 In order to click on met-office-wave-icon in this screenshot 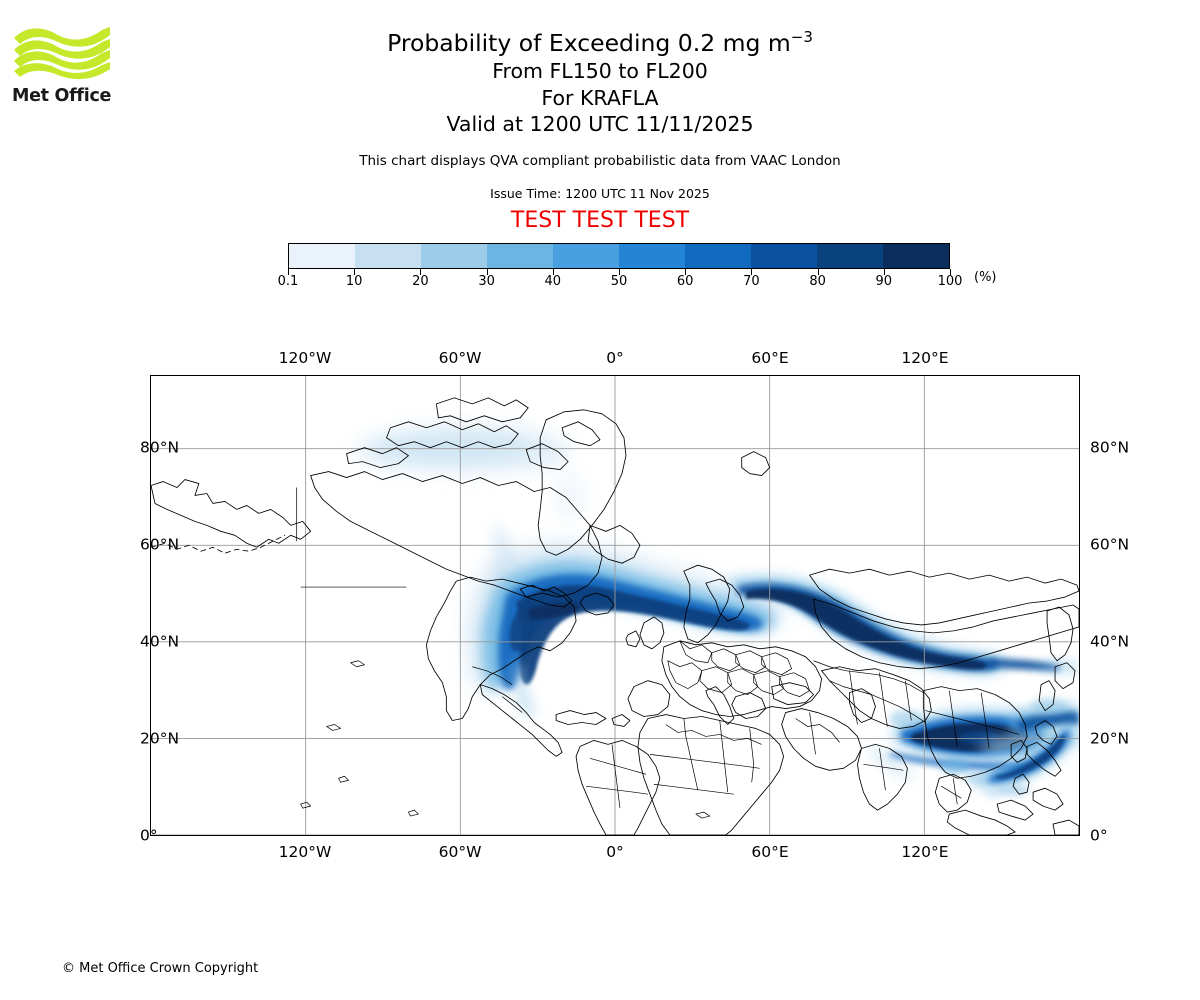, I will do `click(62, 53)`.